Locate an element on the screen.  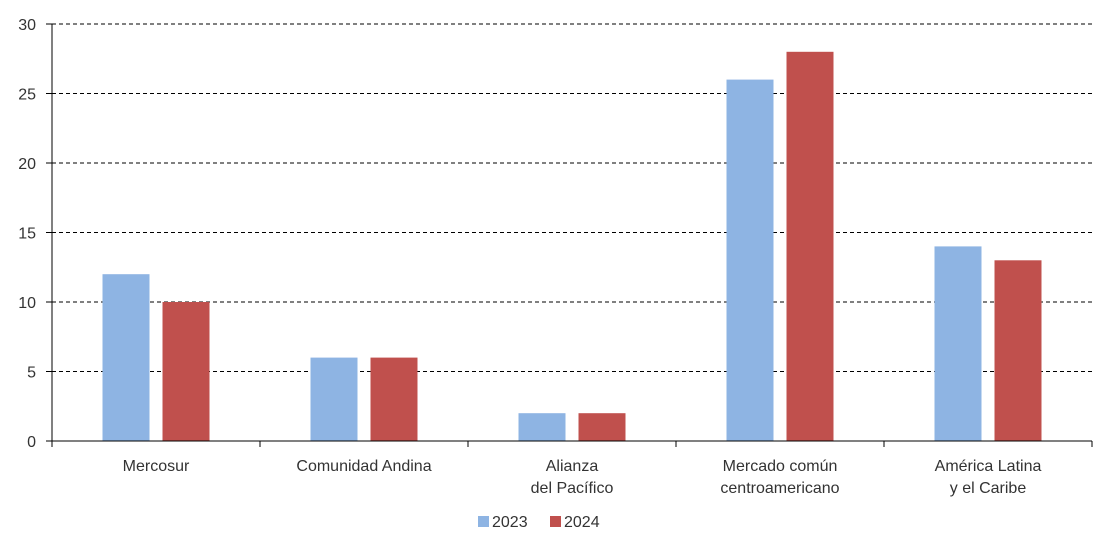
category-label-line: del Pacífico is located at coordinates (572, 488).